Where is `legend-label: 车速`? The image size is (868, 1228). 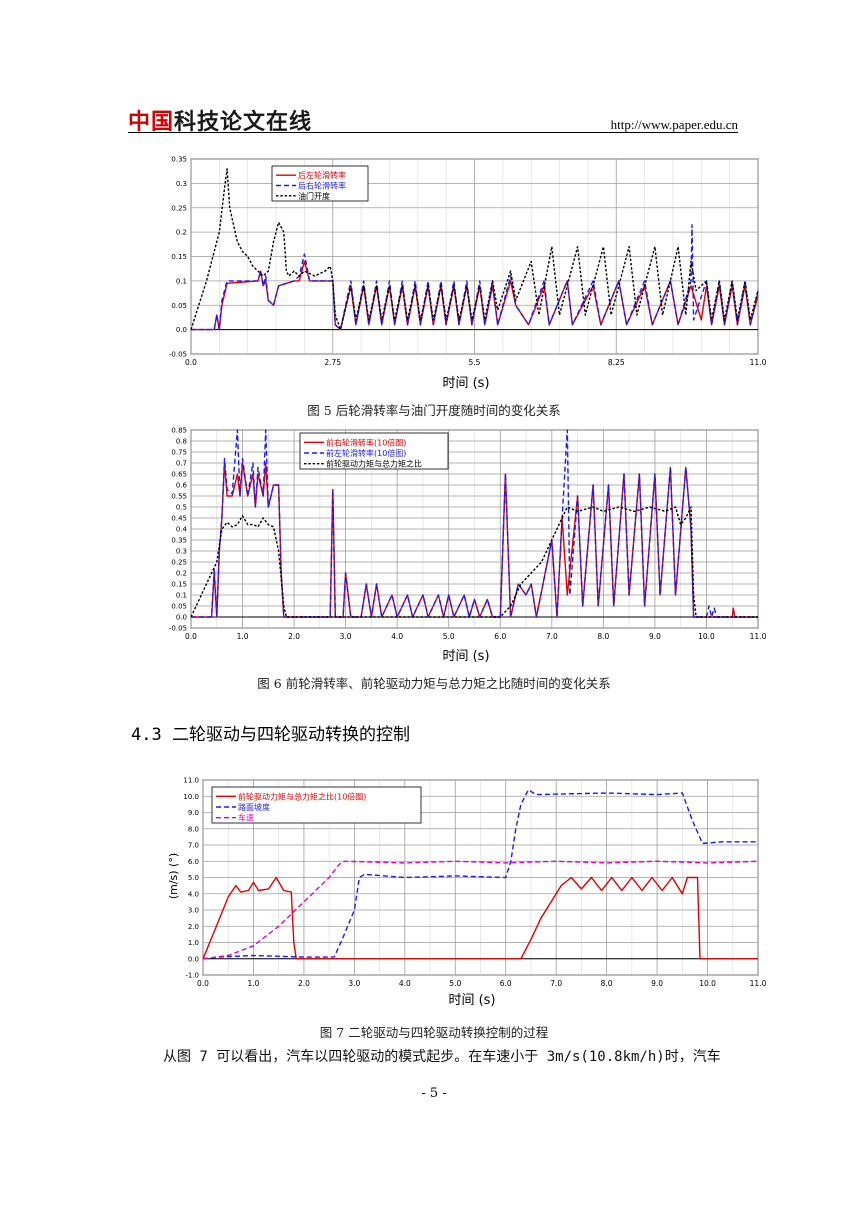
legend-label: 车速 is located at coordinates (246, 818).